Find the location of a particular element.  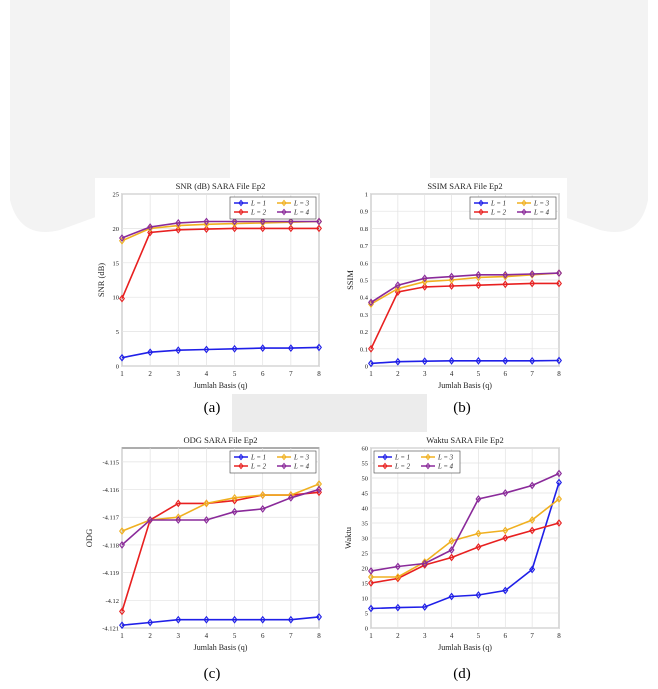

y-axis-label: SSIM is located at coordinates (350, 280).